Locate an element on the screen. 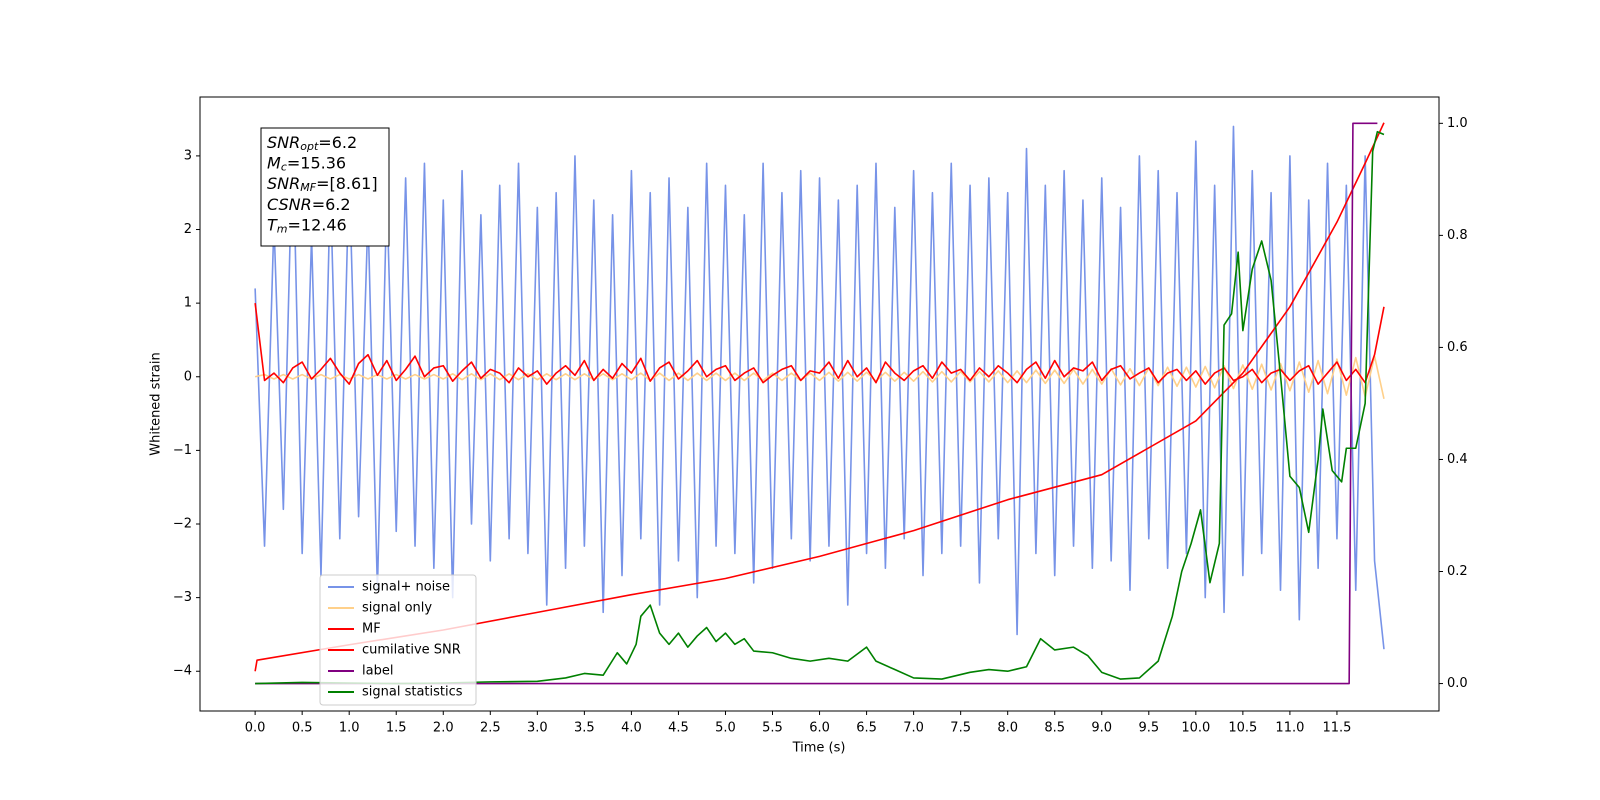 This screenshot has width=1600, height=800. x-tick-label: 1.5 is located at coordinates (396, 728).